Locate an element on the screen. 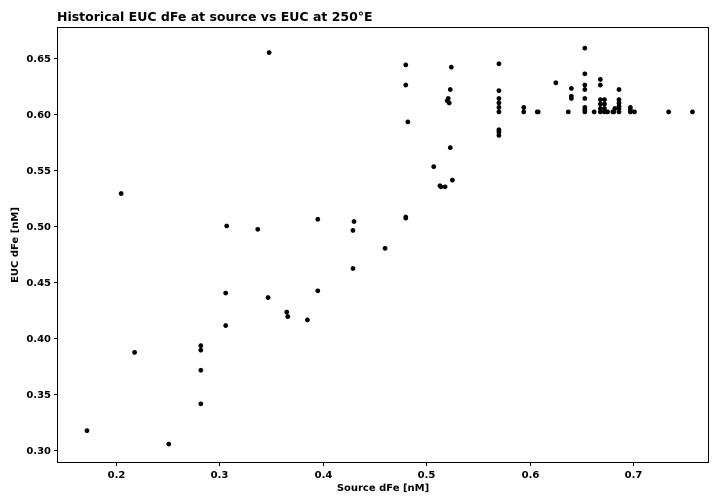 The height and width of the screenshot is (504, 720). x-tick-label: 0.5 is located at coordinates (427, 475).